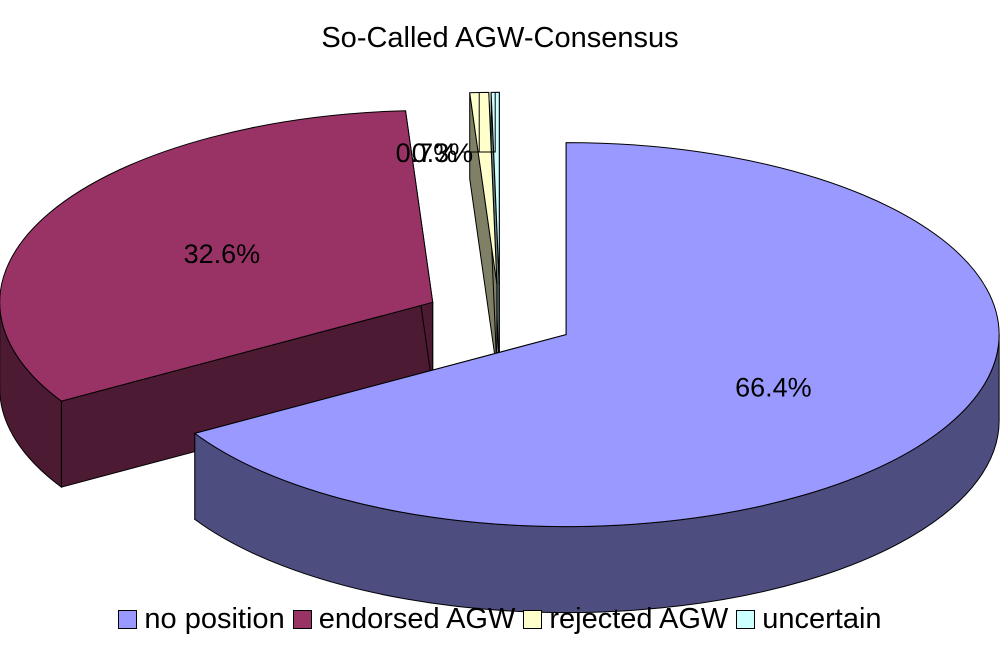  What do you see at coordinates (500, 38) in the screenshot?
I see `chart-title: So-Called AGW-Consensus` at bounding box center [500, 38].